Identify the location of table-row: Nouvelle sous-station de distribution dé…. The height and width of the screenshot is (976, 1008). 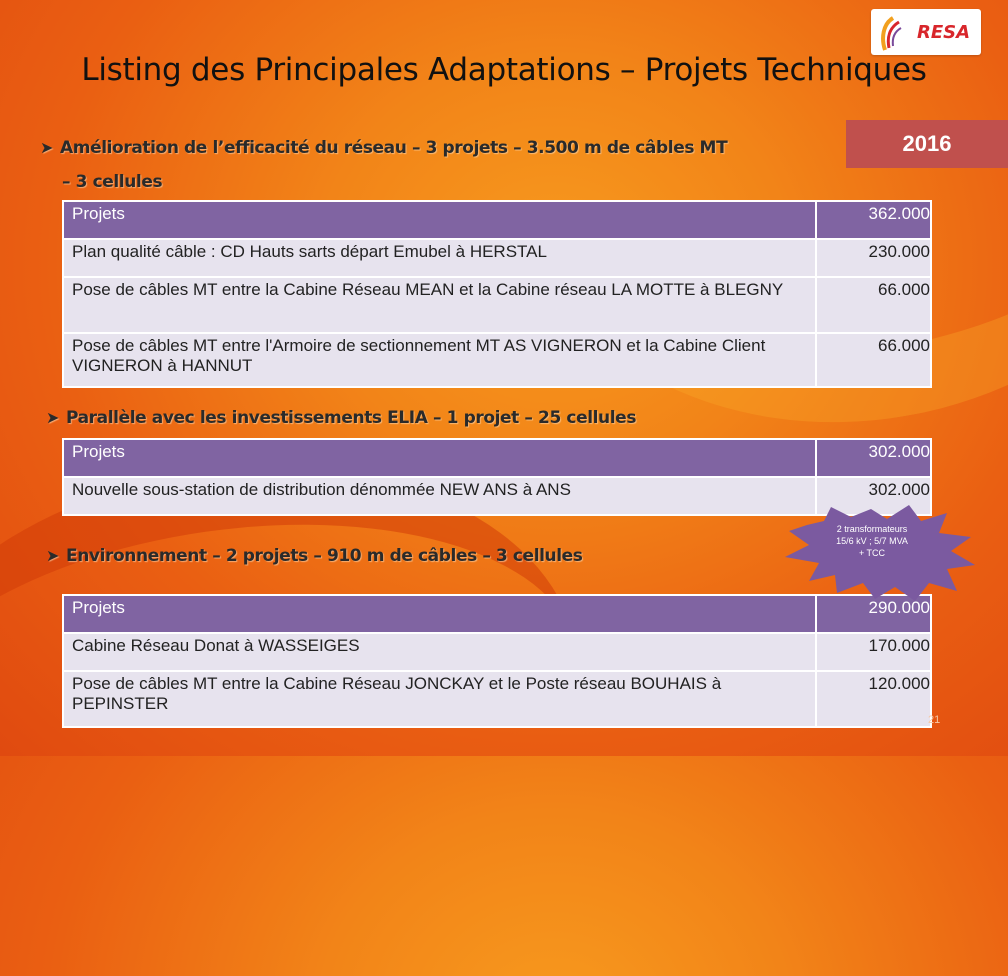
(497, 496).